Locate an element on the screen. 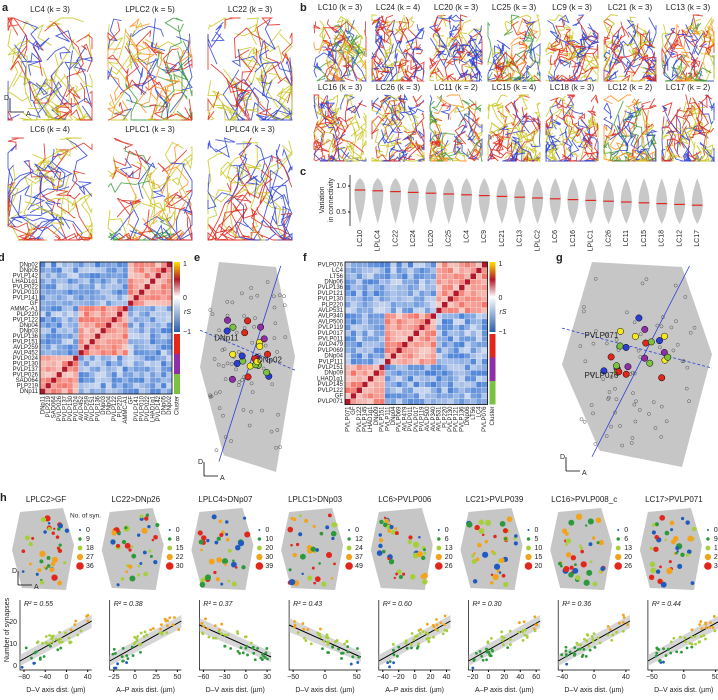 The width and height of the screenshot is (718, 700). label: D is located at coordinates (14, 571).